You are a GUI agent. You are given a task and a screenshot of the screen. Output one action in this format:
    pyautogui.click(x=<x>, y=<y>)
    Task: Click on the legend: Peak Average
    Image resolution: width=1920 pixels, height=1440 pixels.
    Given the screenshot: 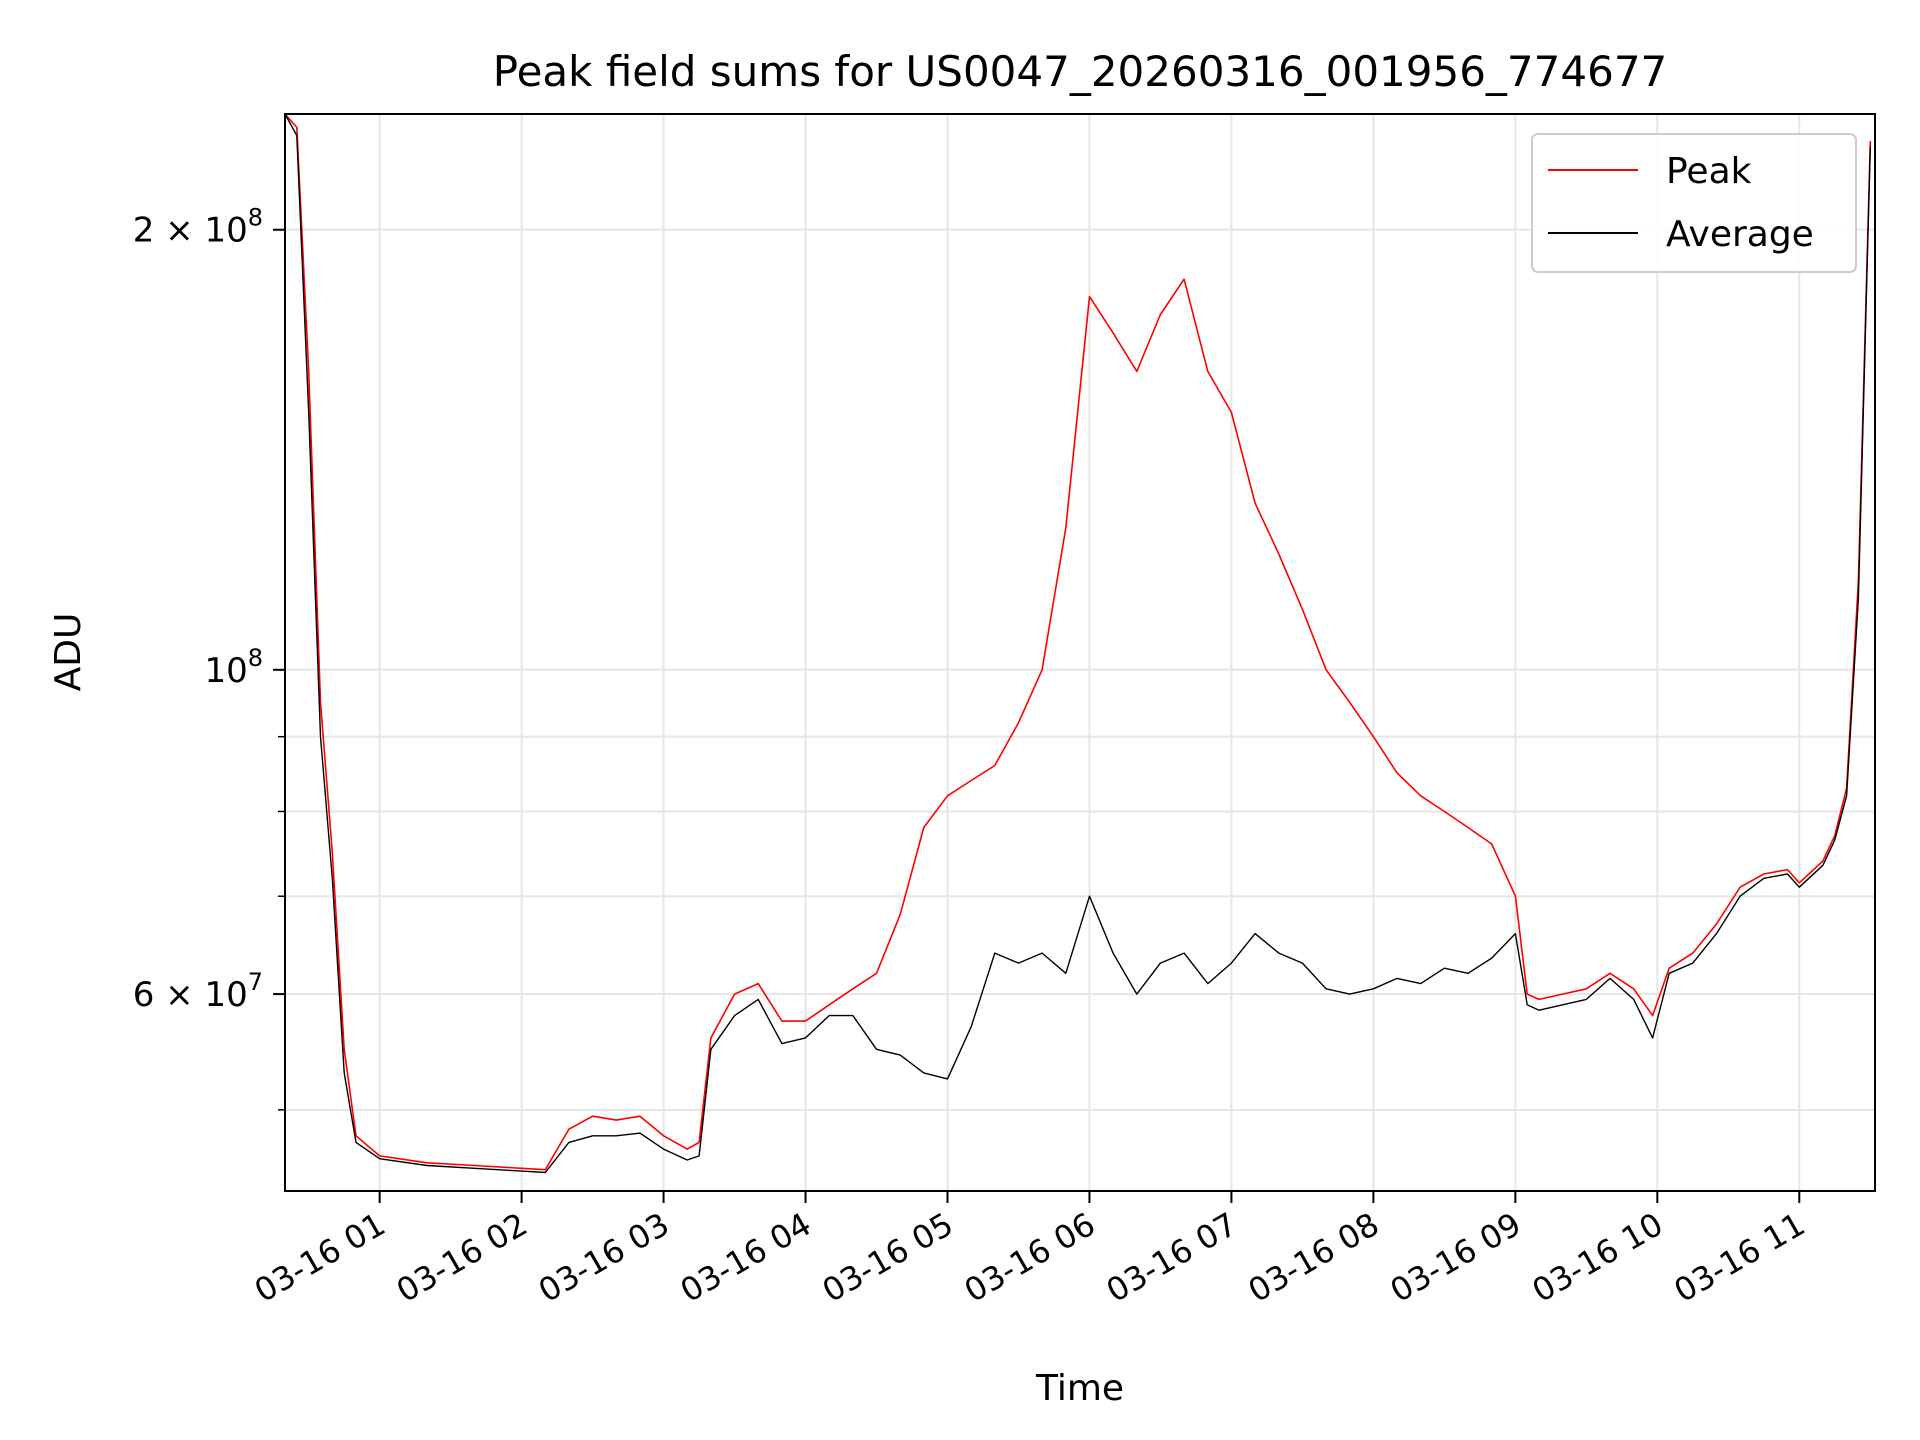 What is the action you would take?
    pyautogui.click(x=1694, y=203)
    